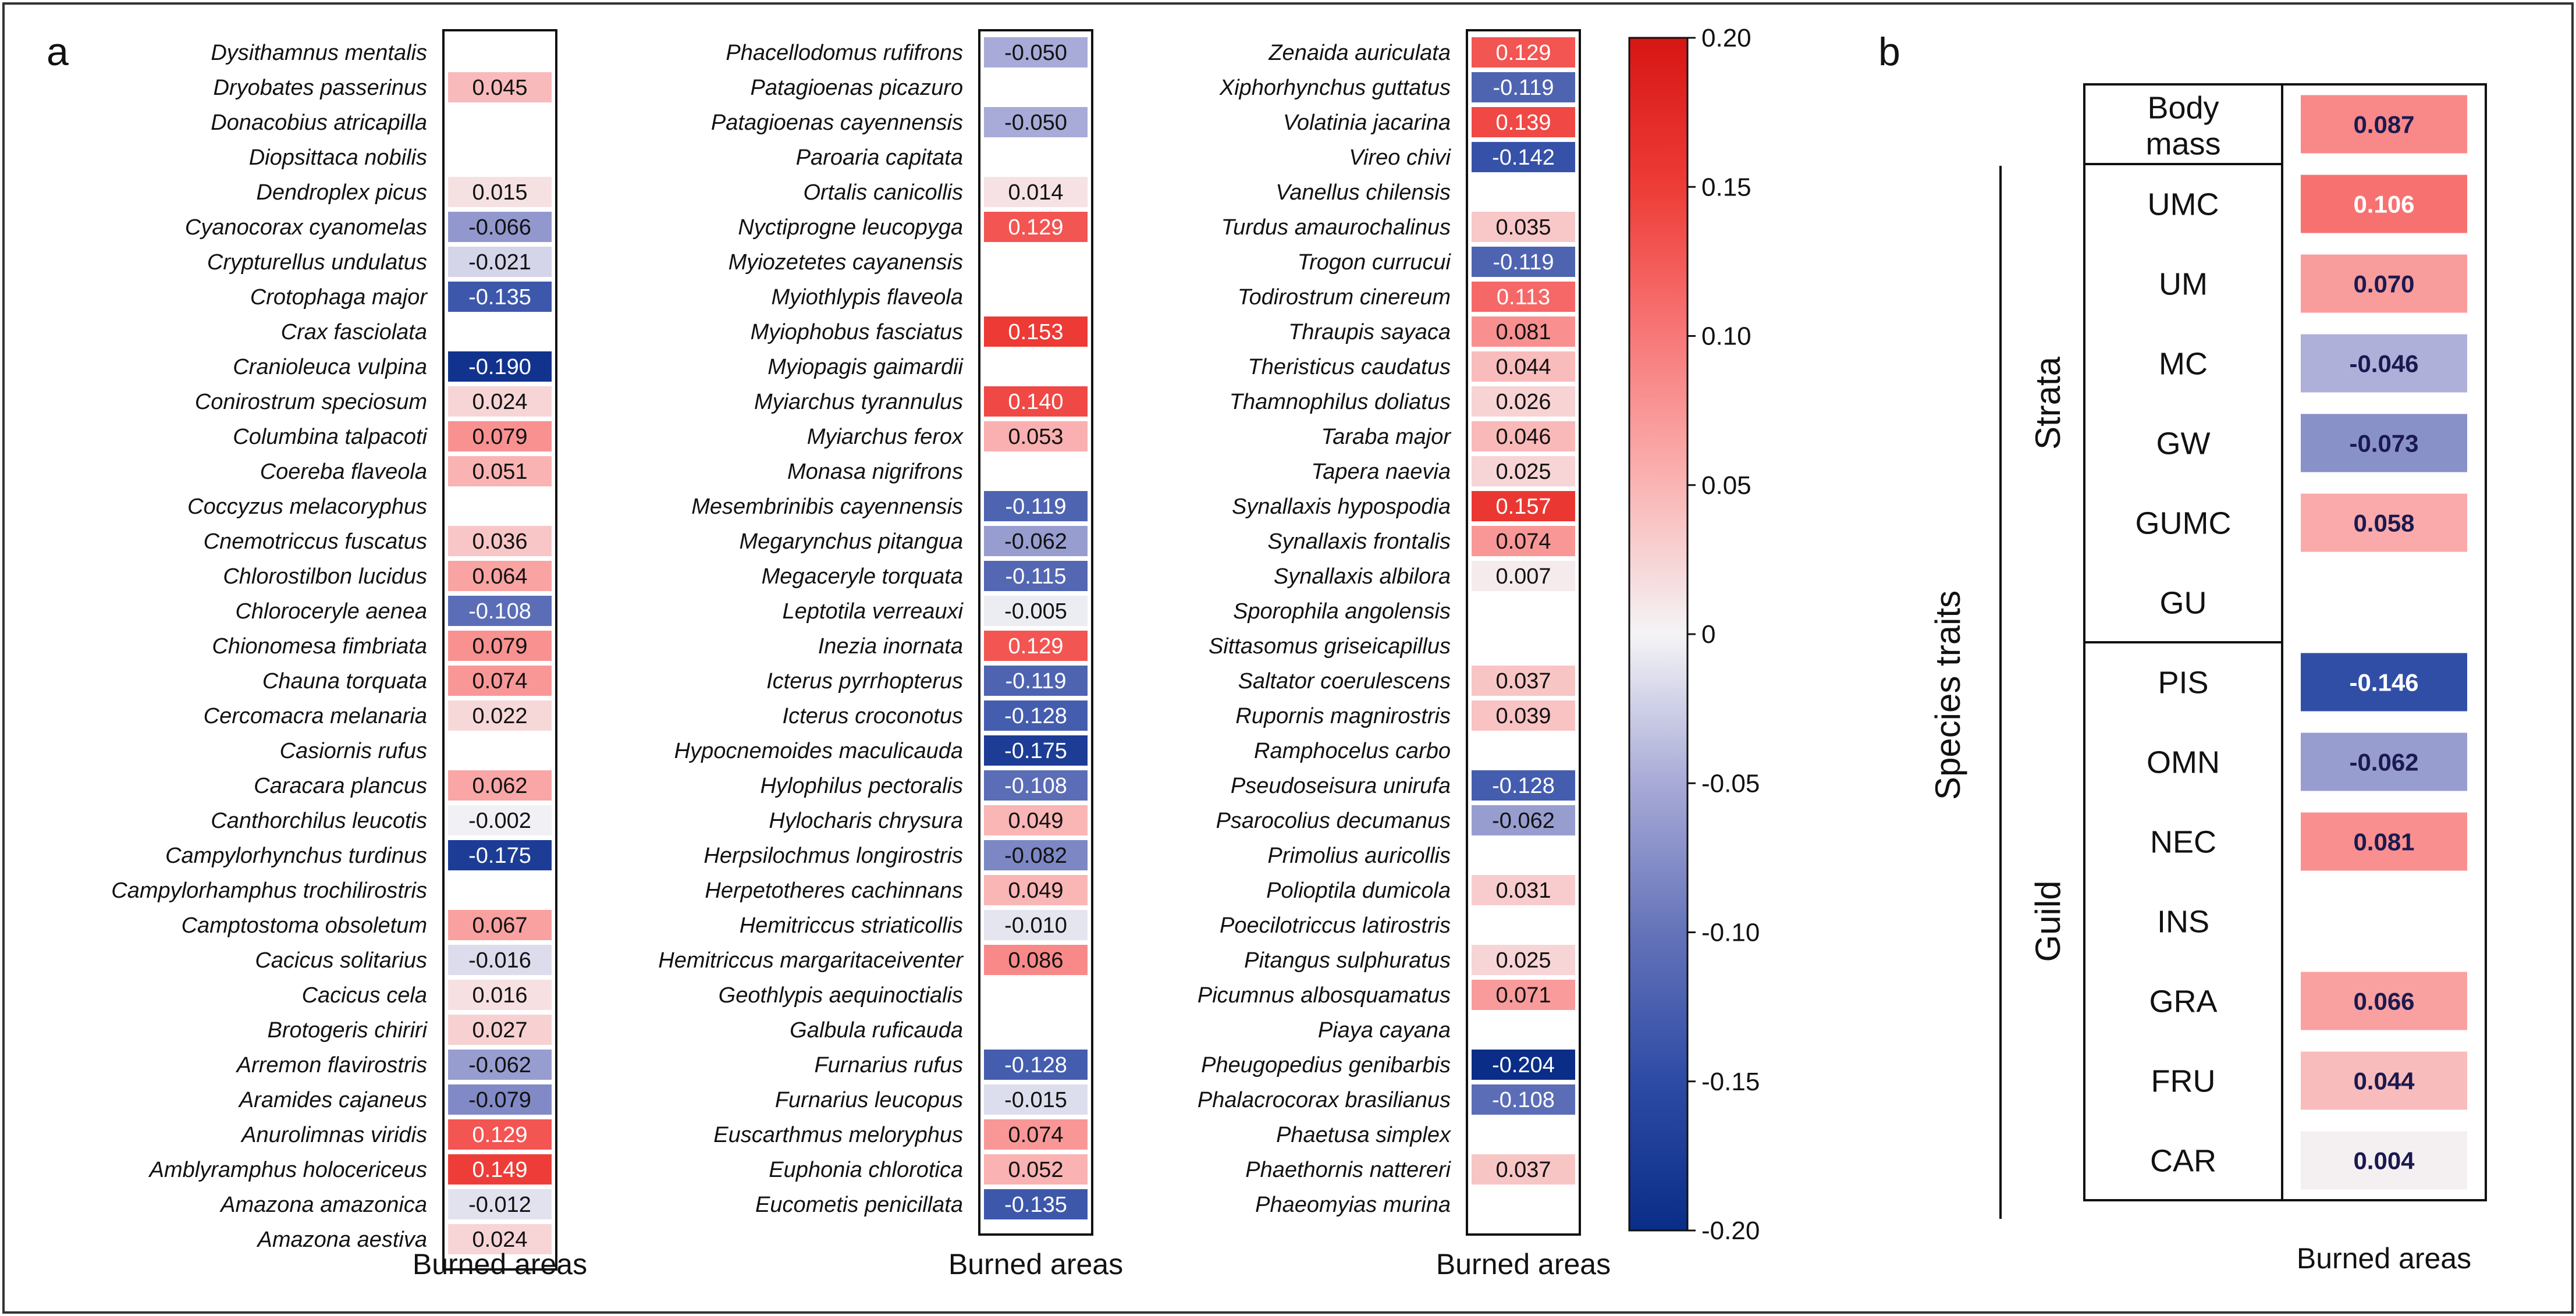 The height and width of the screenshot is (1316, 2576). Describe the element at coordinates (1367, 123) in the screenshot. I see `species-label: Volatinia jacarina` at that location.